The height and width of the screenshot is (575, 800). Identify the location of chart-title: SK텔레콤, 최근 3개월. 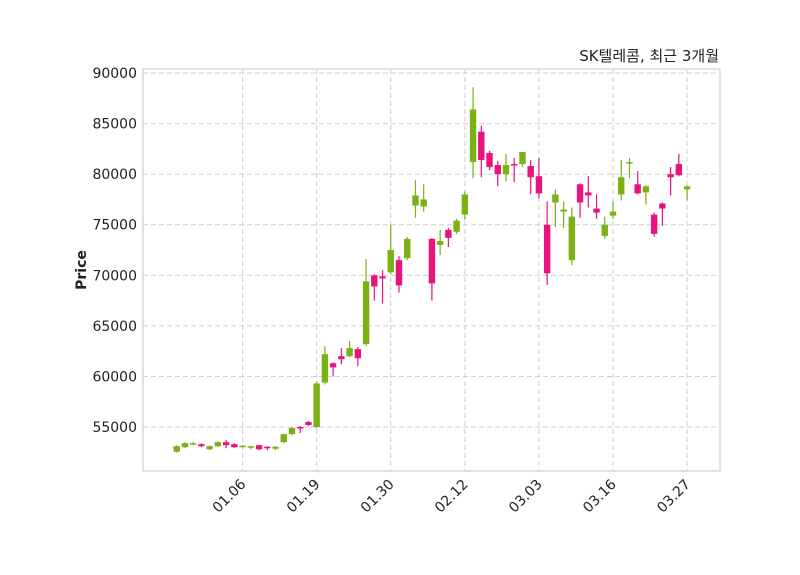
(649, 56).